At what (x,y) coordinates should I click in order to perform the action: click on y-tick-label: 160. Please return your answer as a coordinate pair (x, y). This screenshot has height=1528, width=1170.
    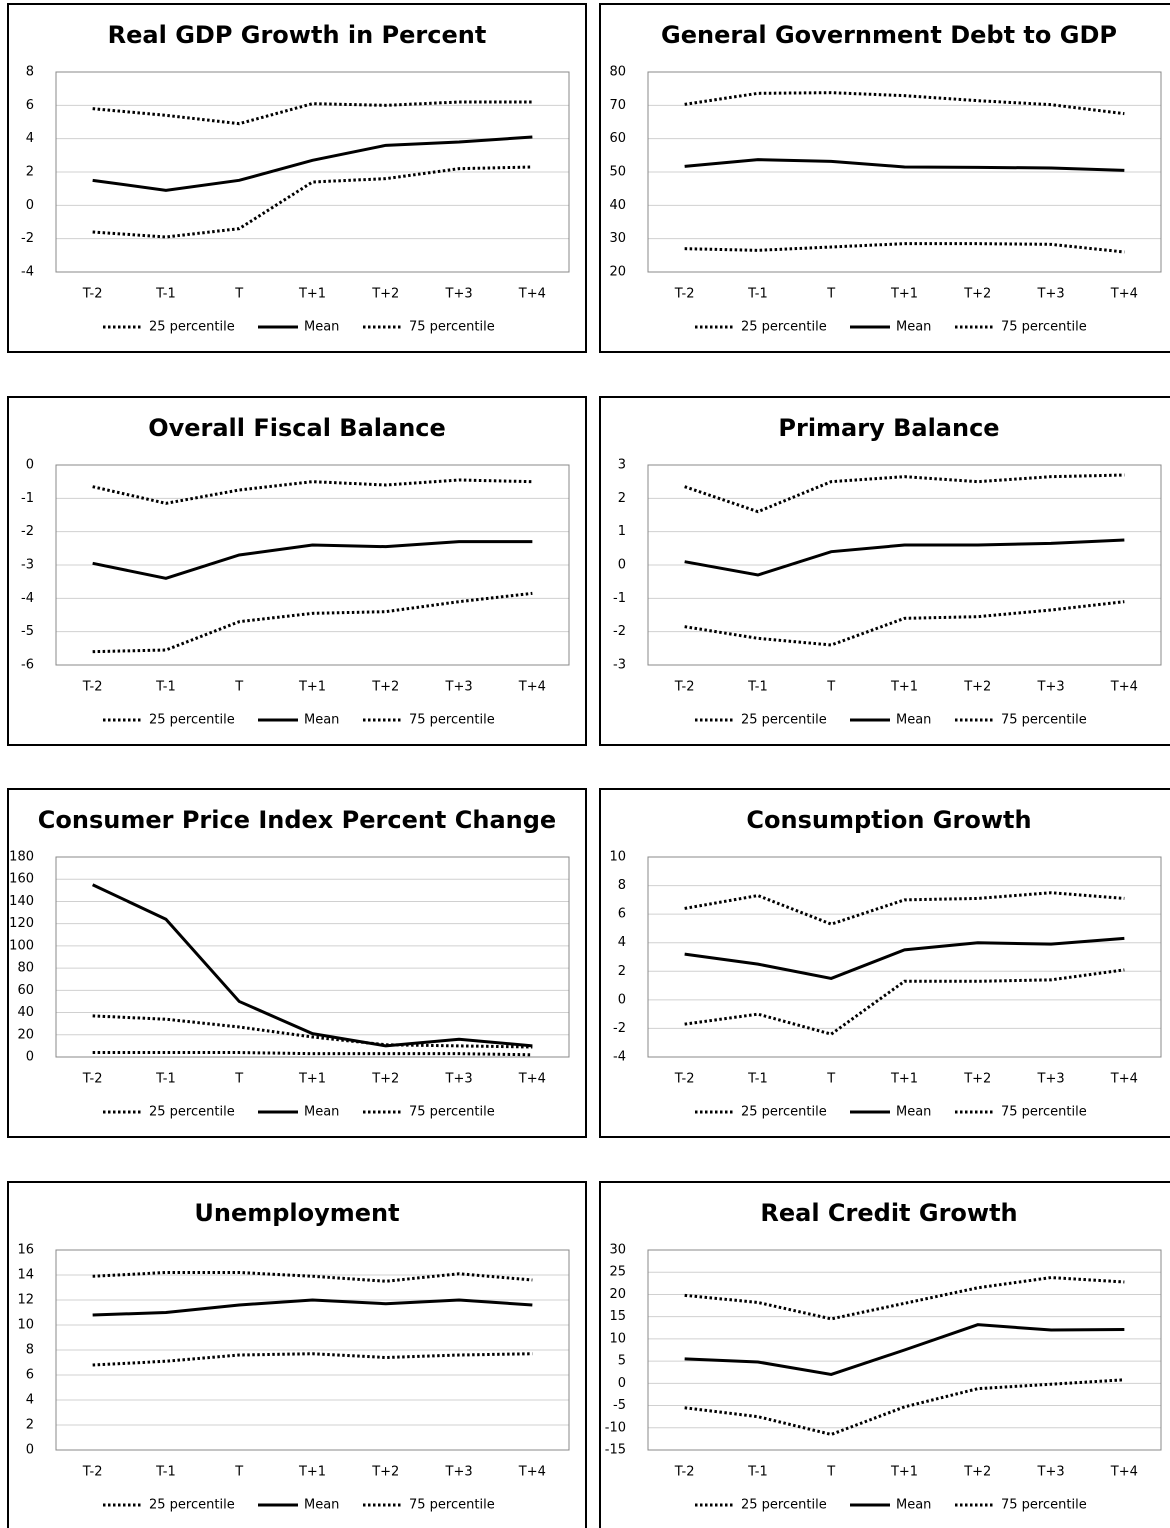
    Looking at the image, I should click on (21, 879).